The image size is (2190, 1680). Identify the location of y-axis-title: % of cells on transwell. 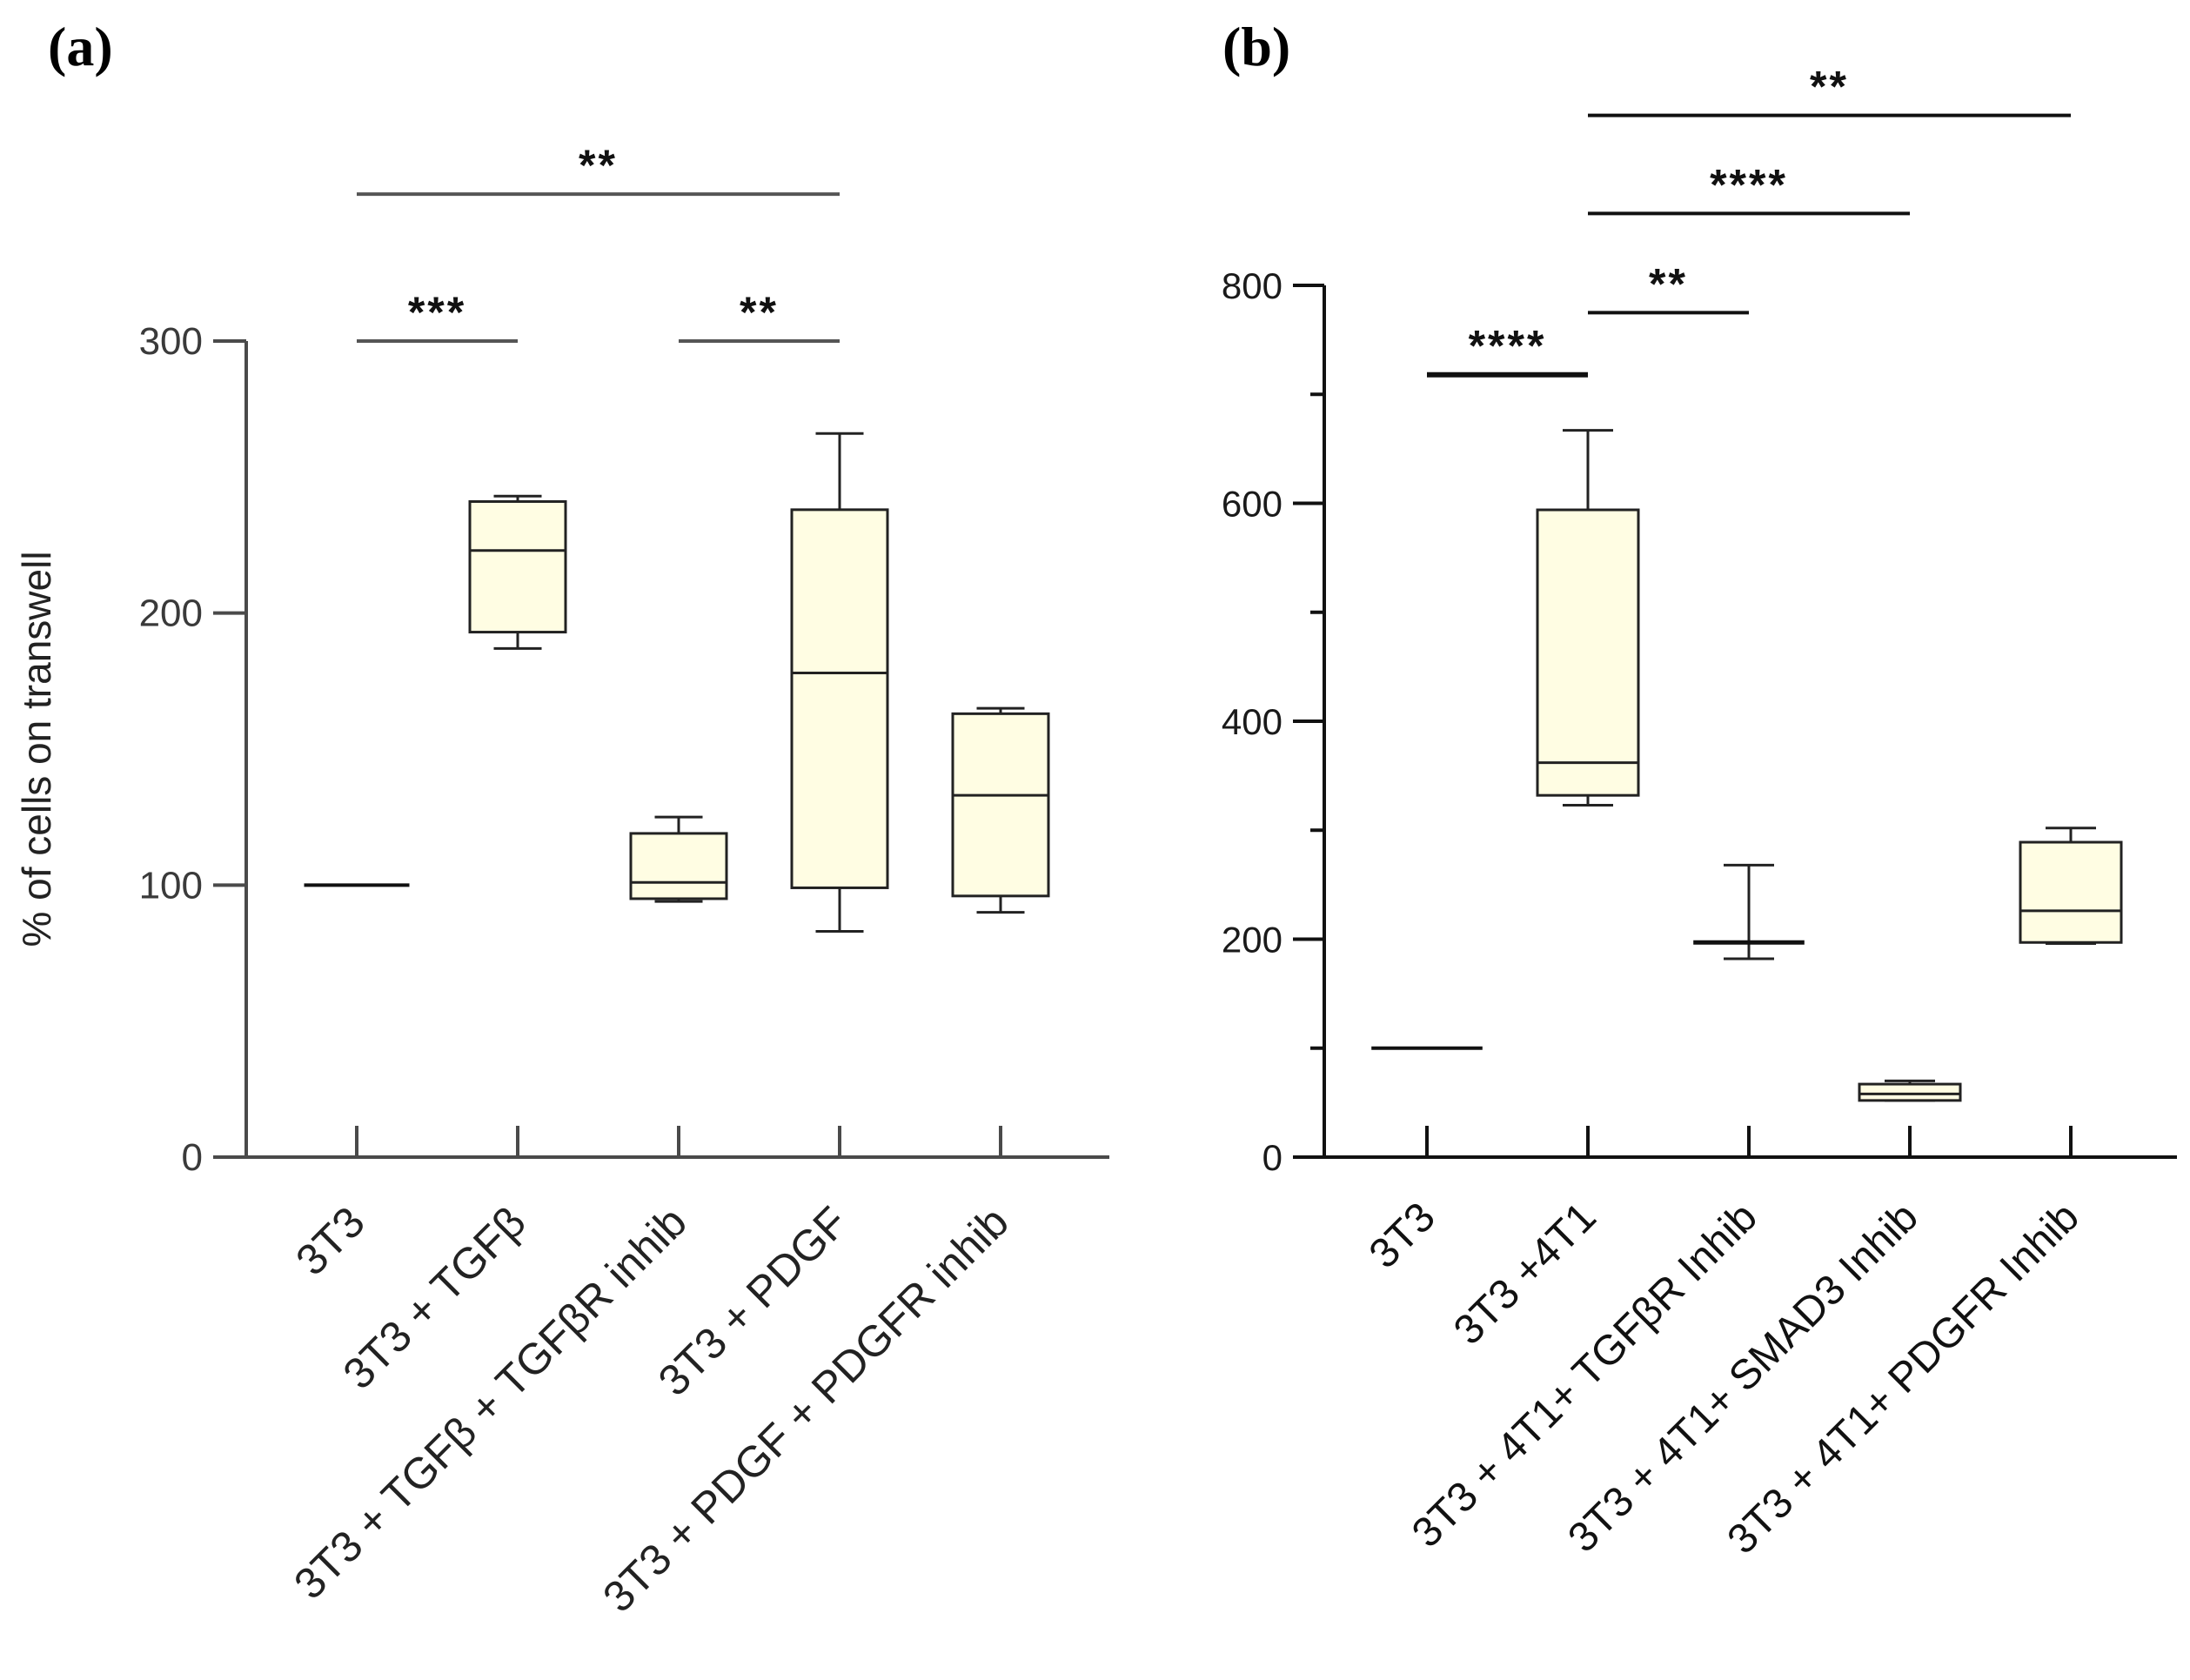
(36, 749).